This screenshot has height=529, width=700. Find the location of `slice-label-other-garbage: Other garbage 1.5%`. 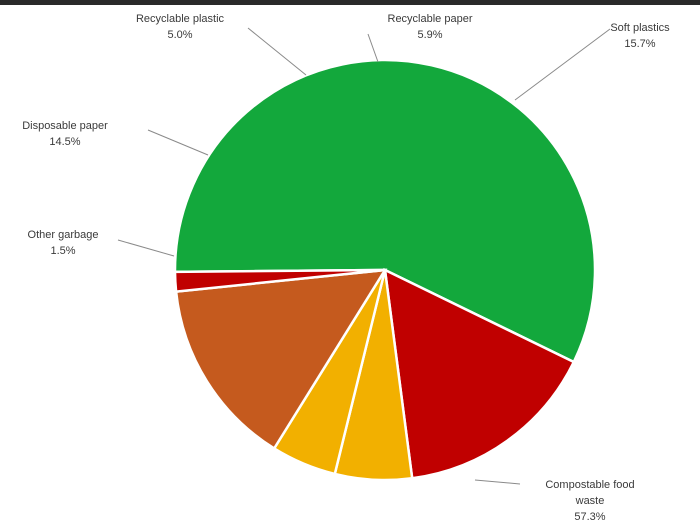

slice-label-other-garbage: Other garbage 1.5% is located at coordinates (63, 243).